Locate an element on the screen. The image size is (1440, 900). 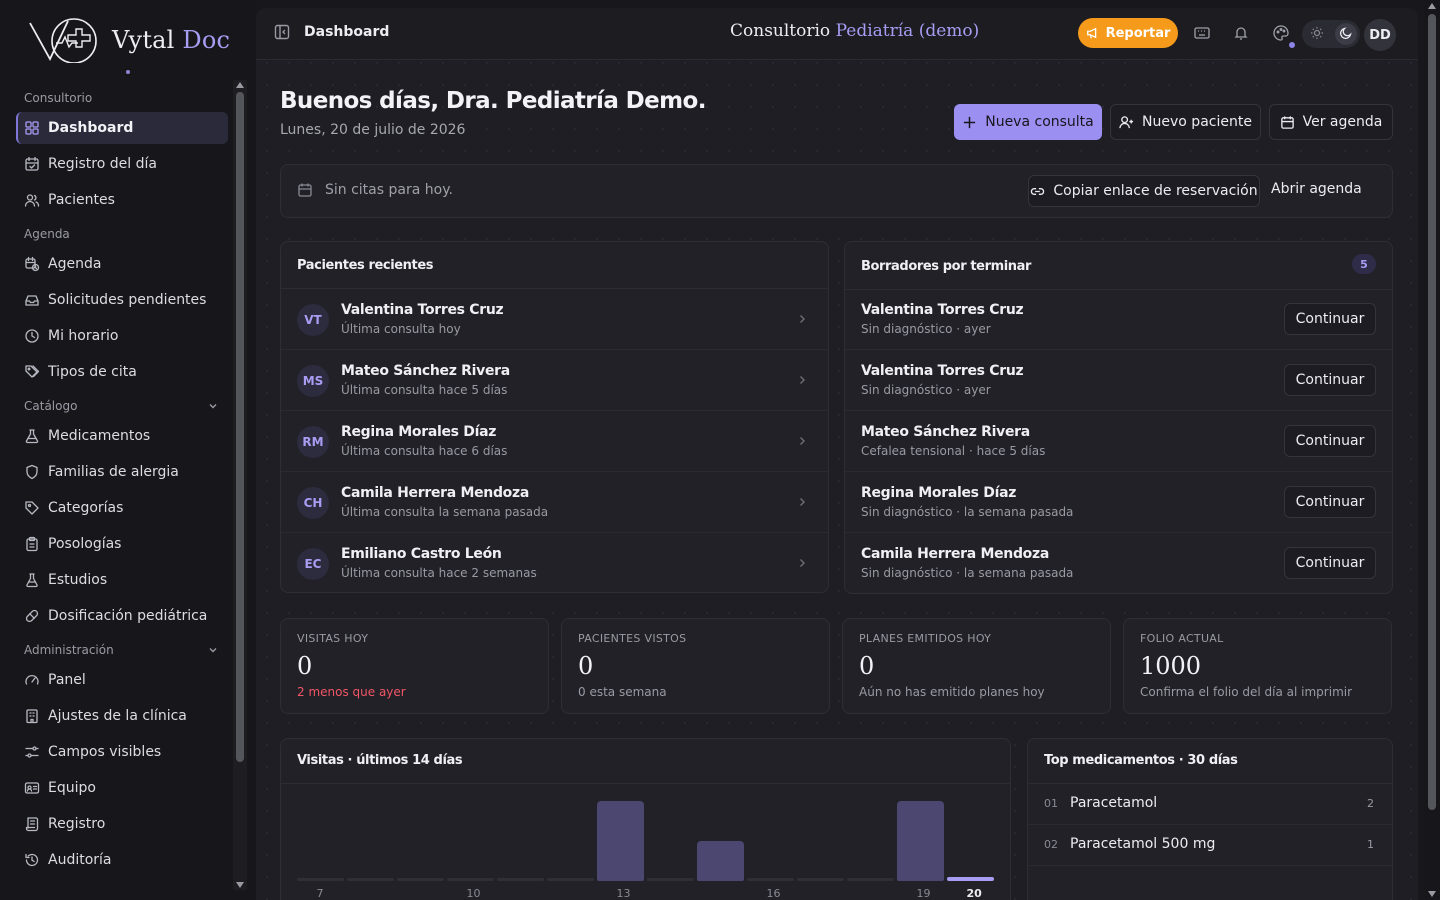
new-patient-button: Nuevo paciente is located at coordinates (1185, 122).